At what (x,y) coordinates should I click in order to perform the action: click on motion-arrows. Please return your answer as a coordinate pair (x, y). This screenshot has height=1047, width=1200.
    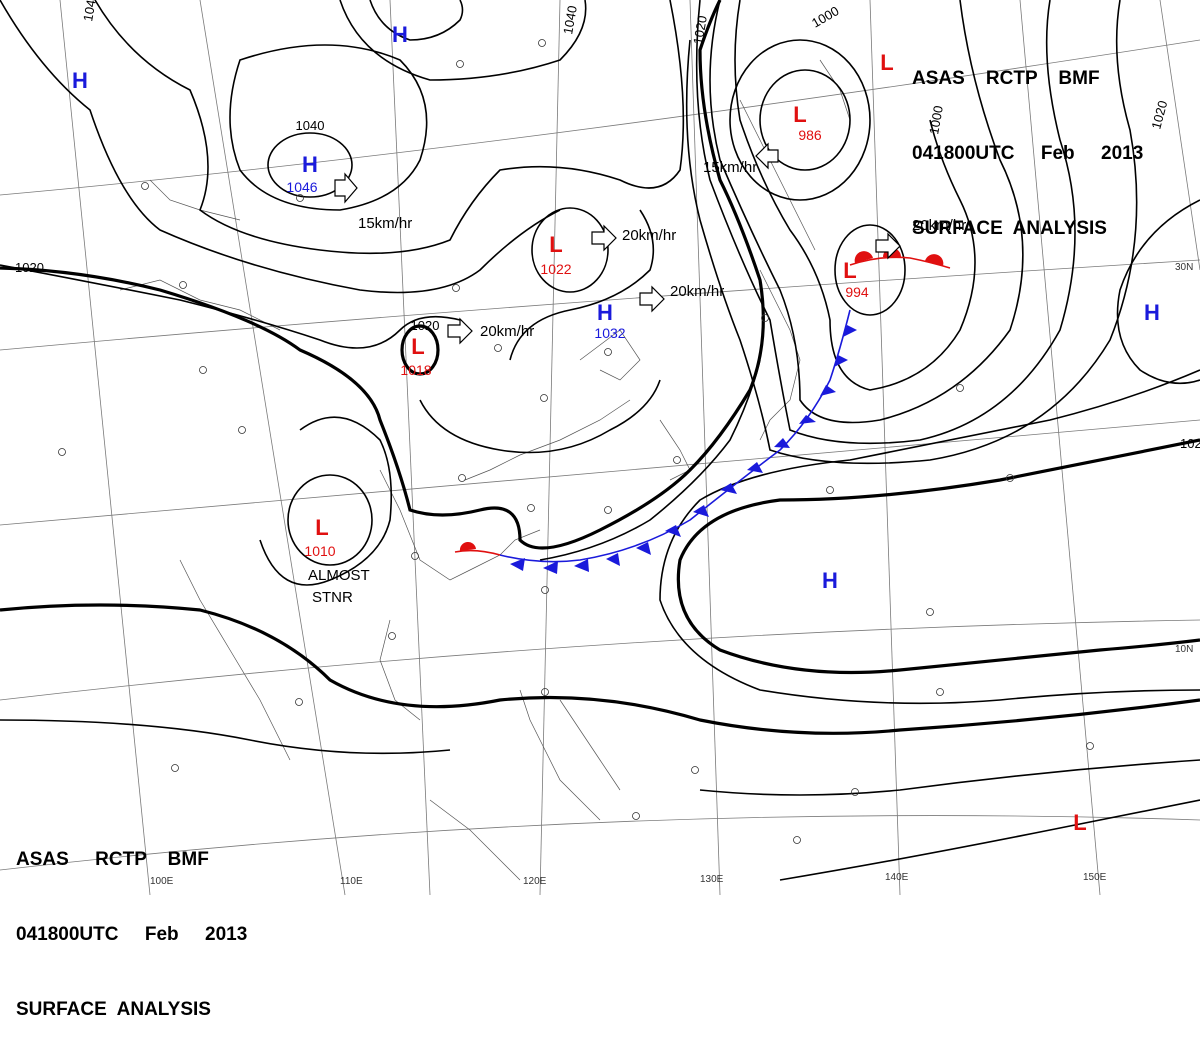
    Looking at the image, I should click on (617, 243).